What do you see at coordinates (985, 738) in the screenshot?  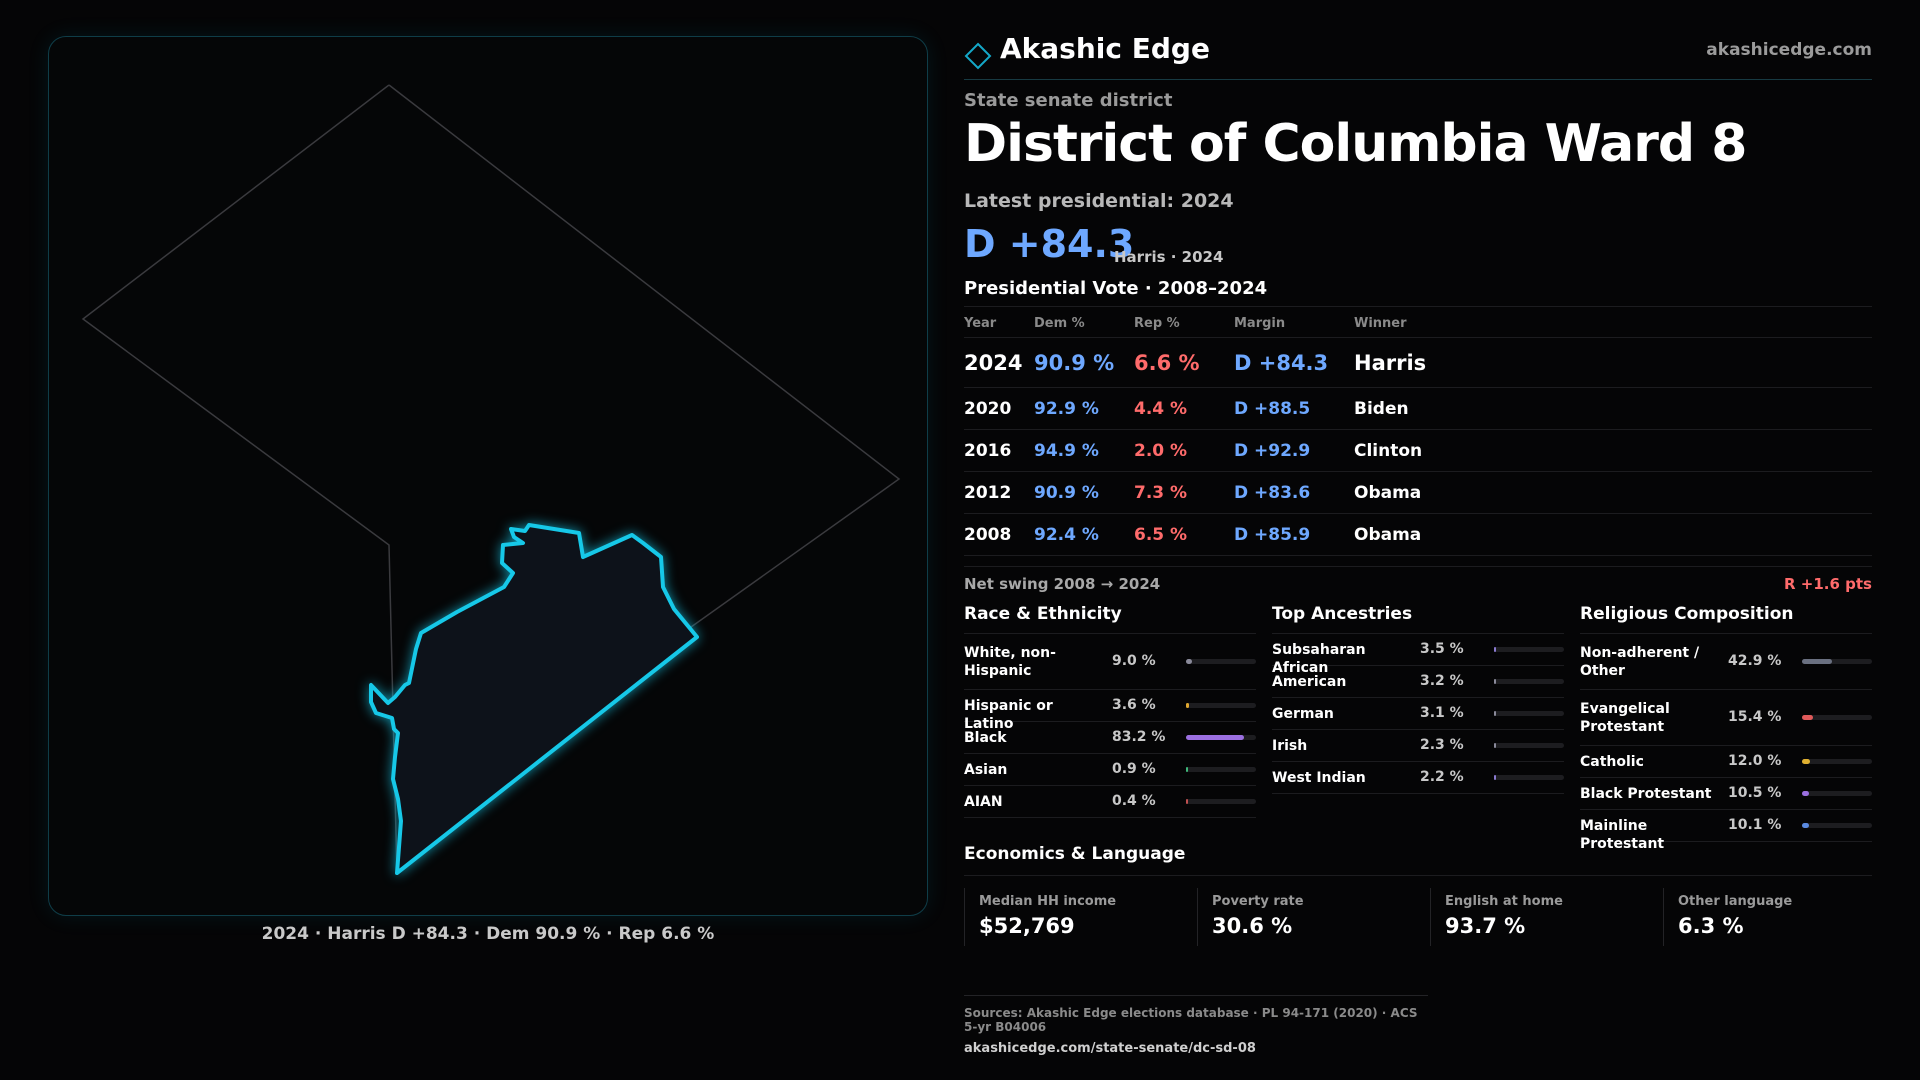 I see `item-label: Black` at bounding box center [985, 738].